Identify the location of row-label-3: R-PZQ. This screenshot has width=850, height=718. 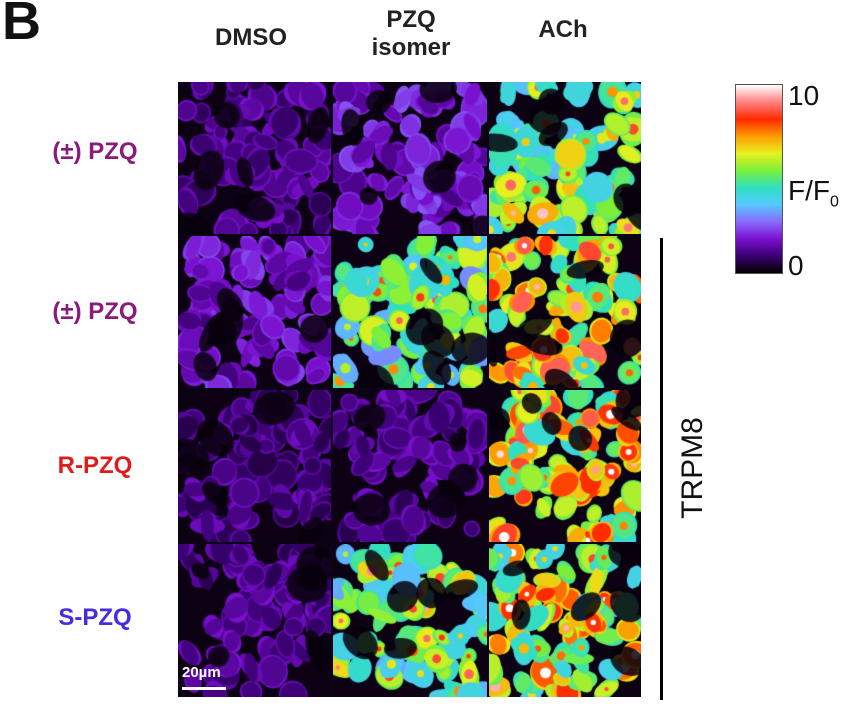
(95, 465).